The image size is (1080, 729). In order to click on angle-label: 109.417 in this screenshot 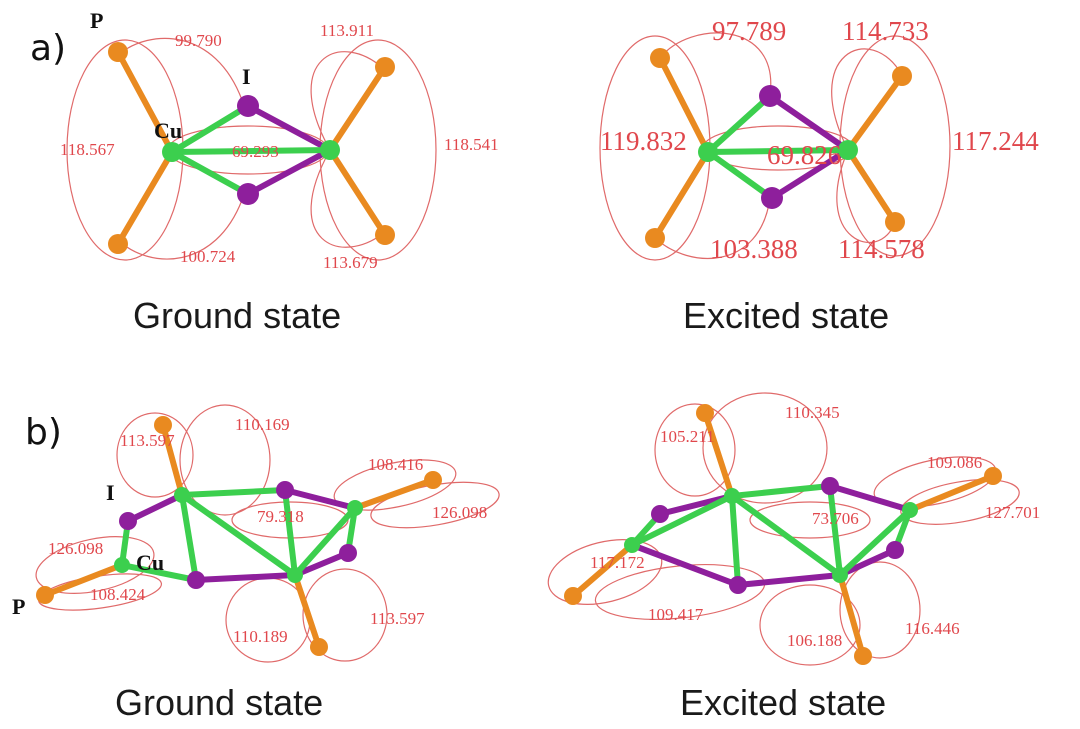, I will do `click(676, 614)`.